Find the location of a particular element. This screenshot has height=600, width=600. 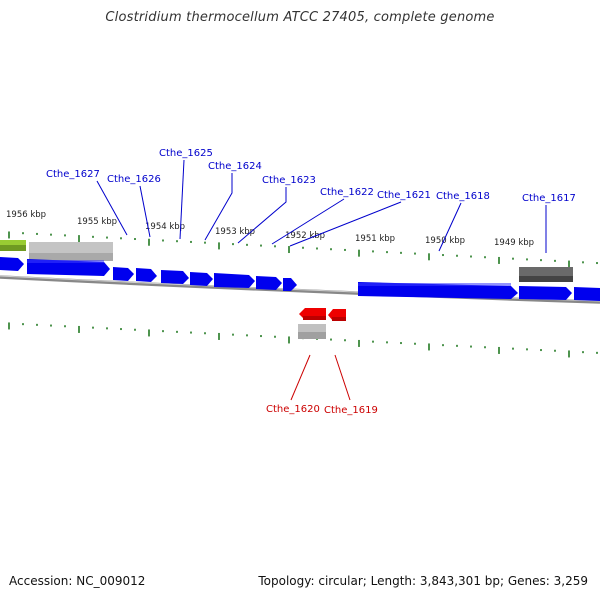

gene-label-reverse: Cthe_1620 is located at coordinates (293, 409).